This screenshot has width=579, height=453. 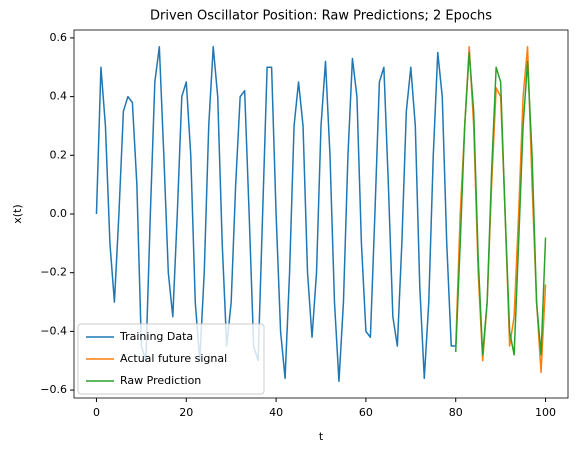 What do you see at coordinates (59, 96) in the screenshot?
I see `y-tick-label: 0.4` at bounding box center [59, 96].